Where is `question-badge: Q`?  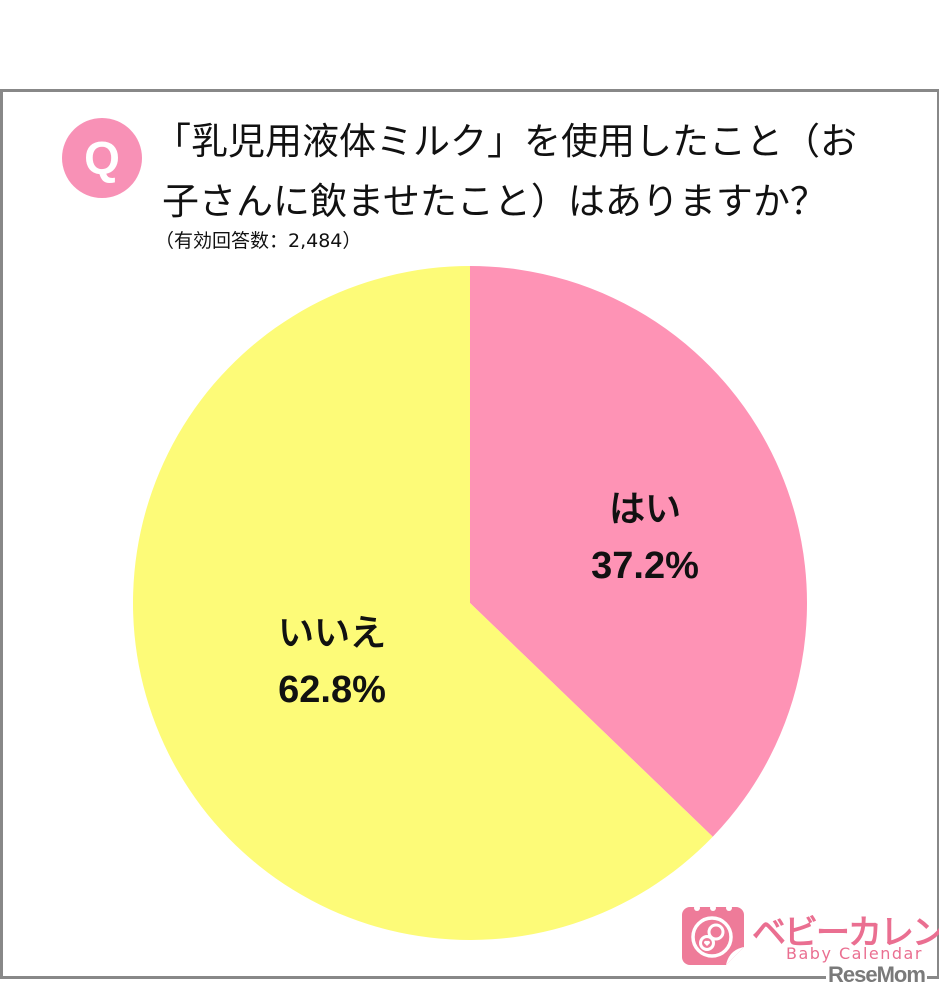
question-badge: Q is located at coordinates (102, 158).